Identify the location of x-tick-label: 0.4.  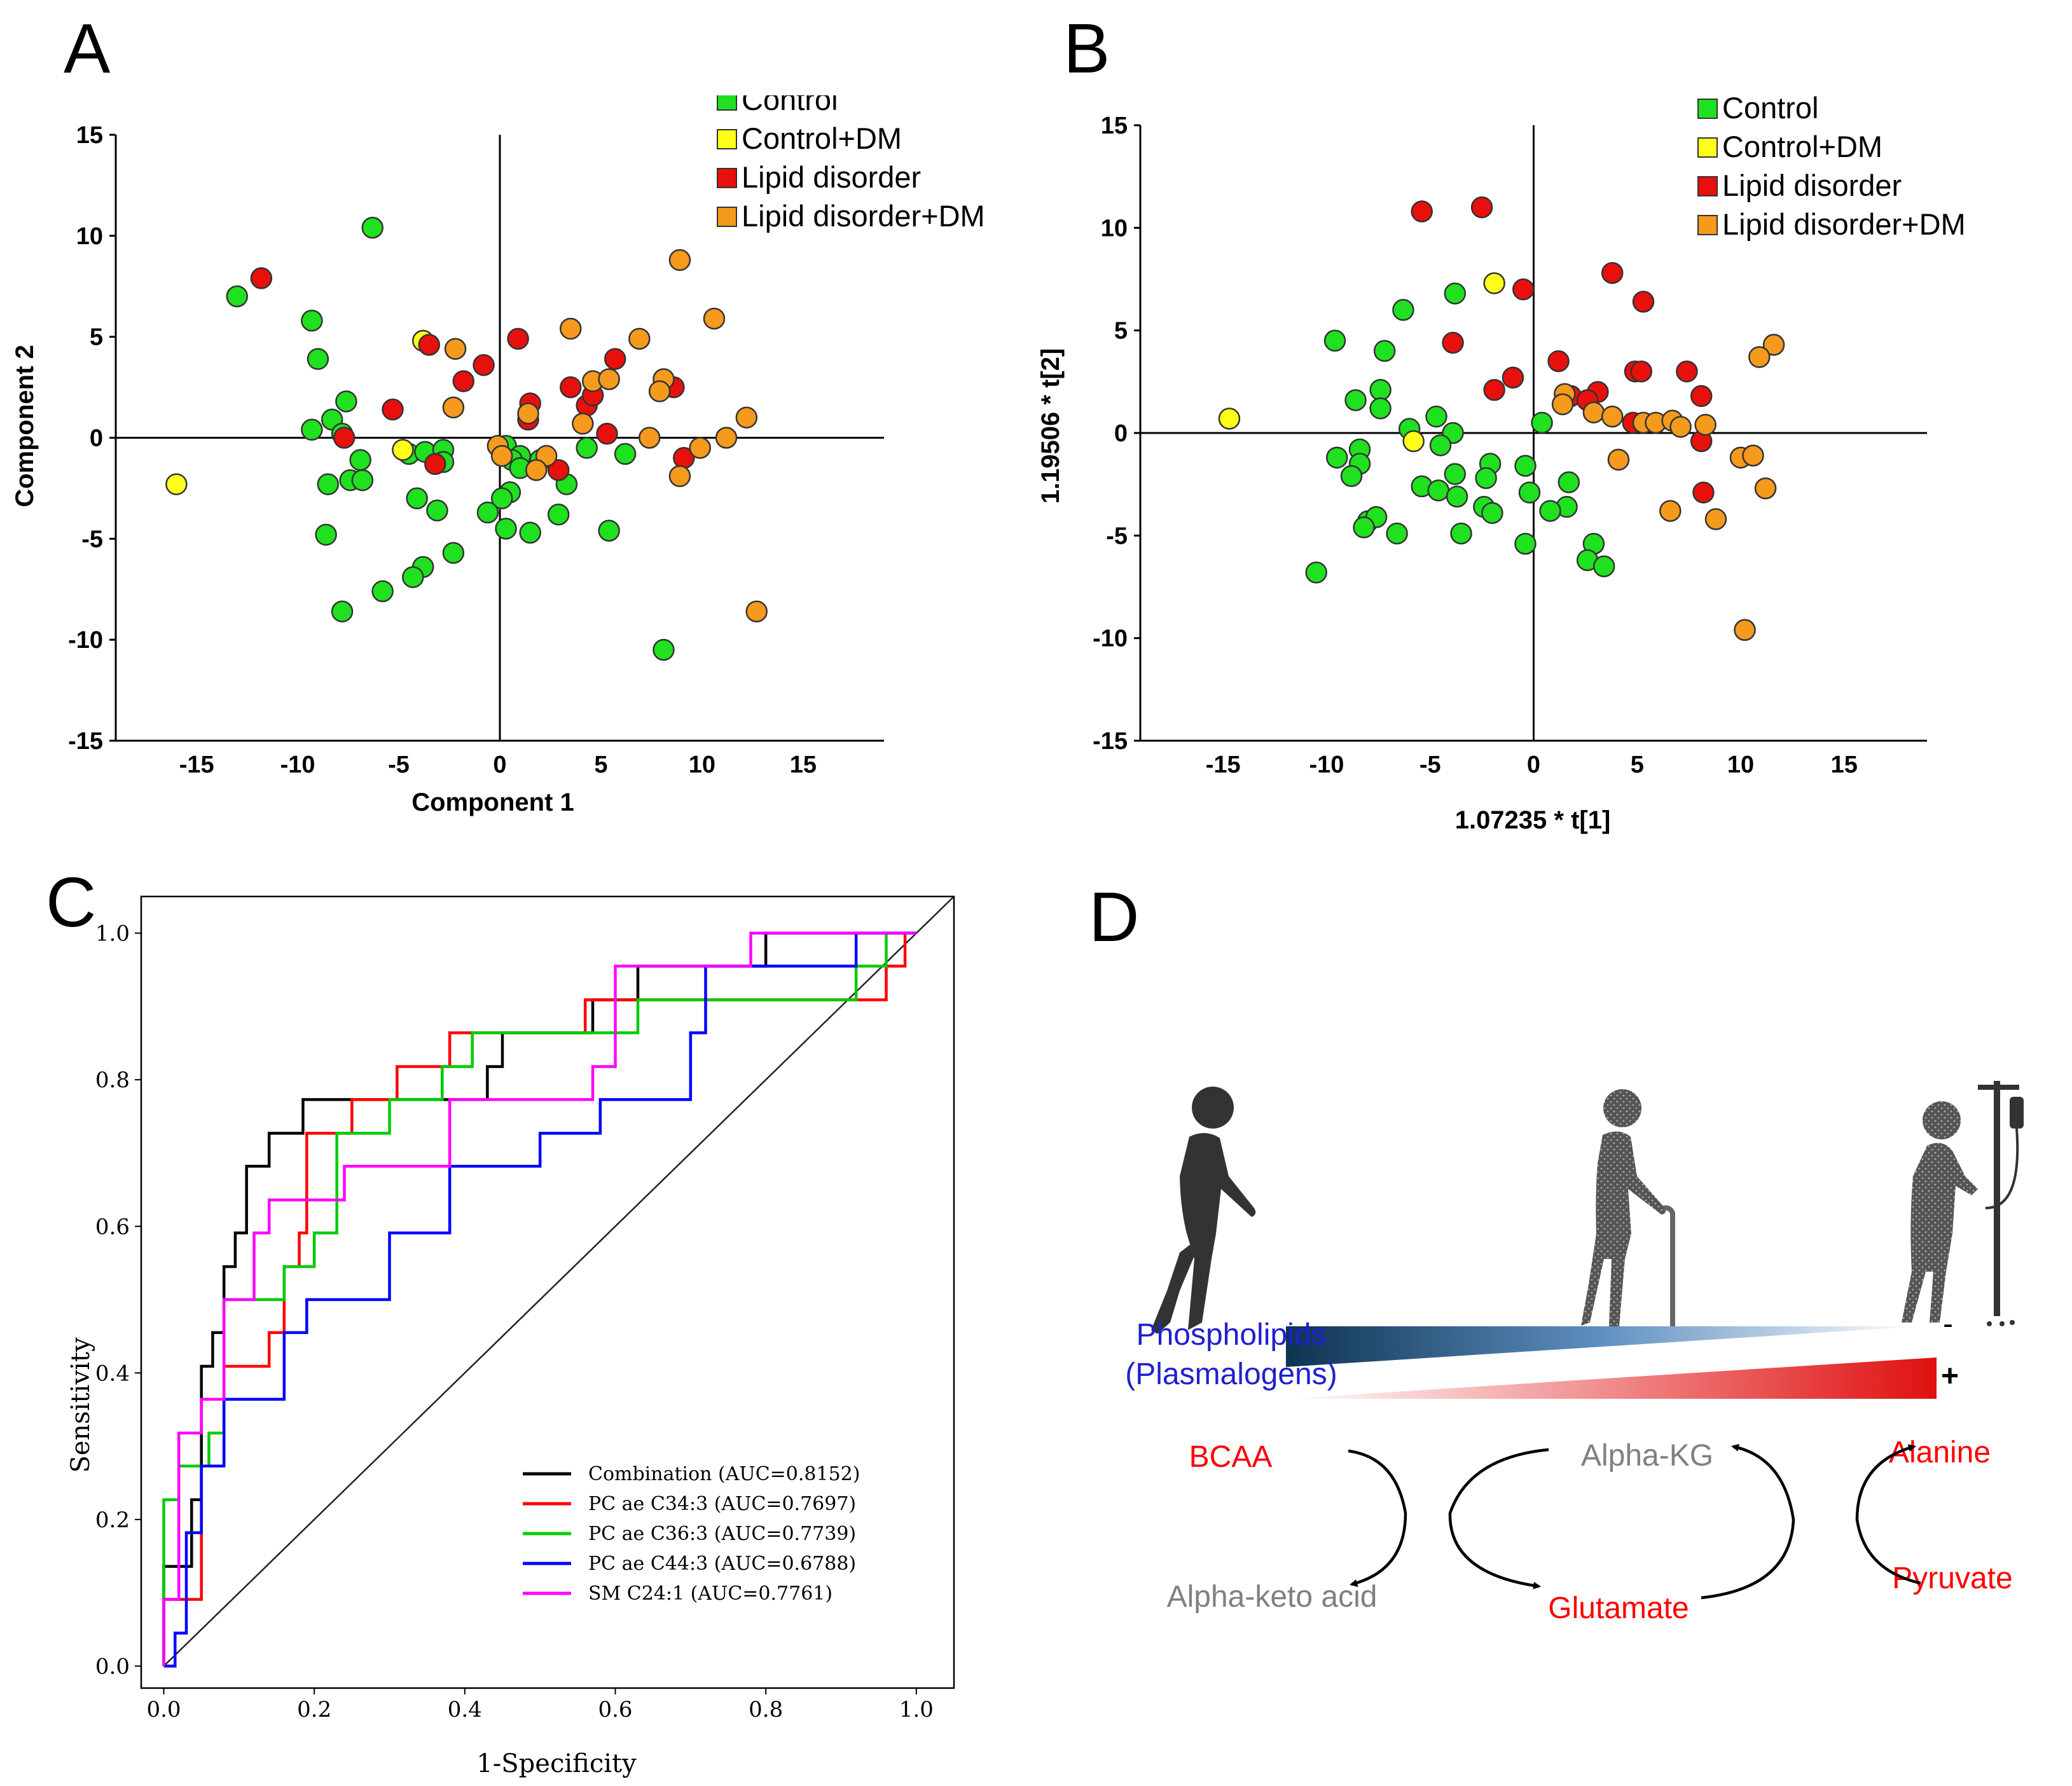
(465, 1709).